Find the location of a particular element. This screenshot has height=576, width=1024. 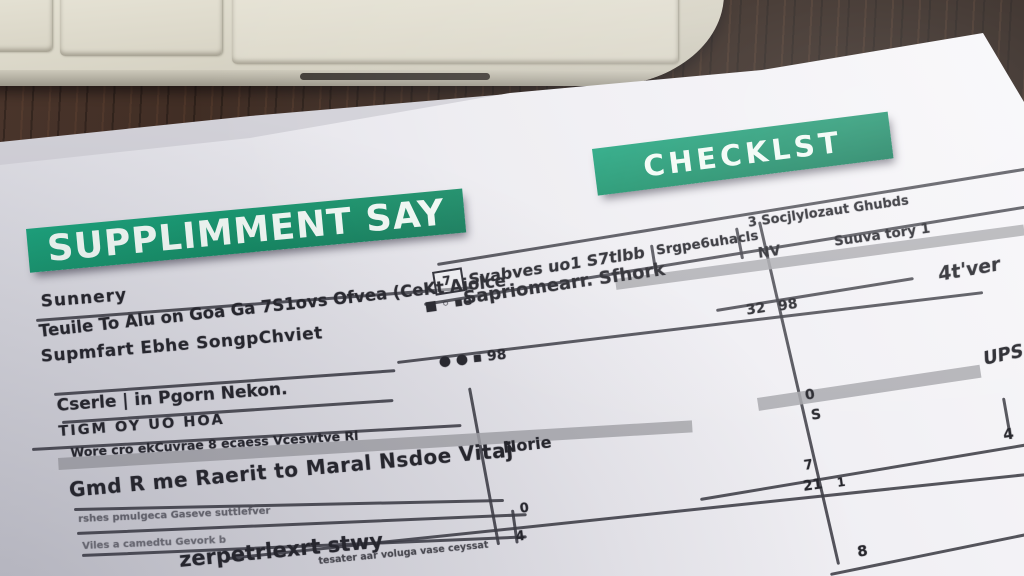

mid-tick-value-top: 0 is located at coordinates (524, 508).